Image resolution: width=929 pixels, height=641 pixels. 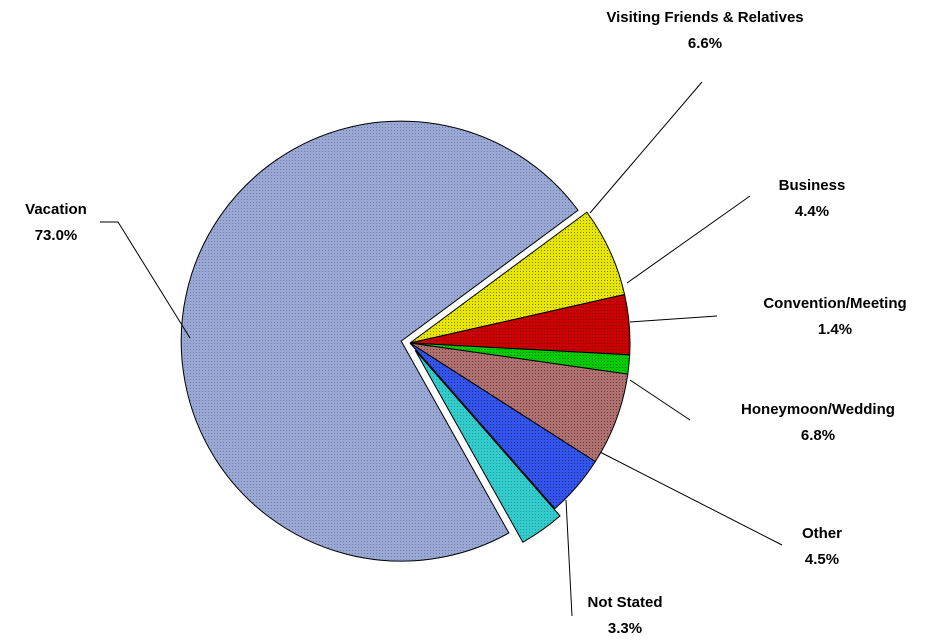 I want to click on slice-label-business: Business, so click(x=812, y=185).